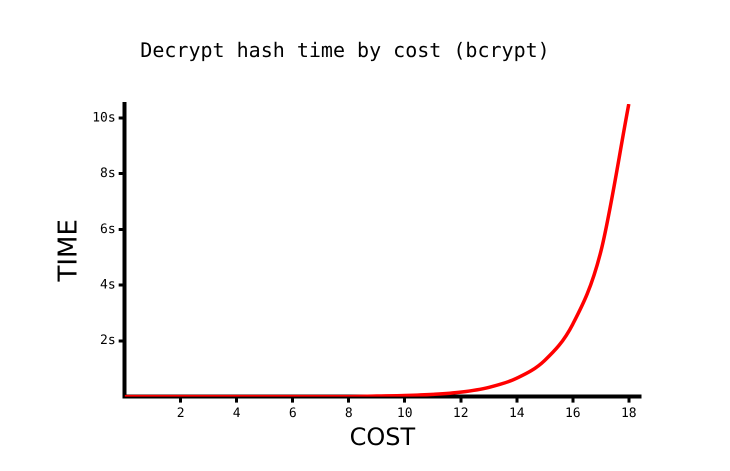 This screenshot has height=471, width=730. I want to click on y-tick-label: 8s, so click(108, 174).